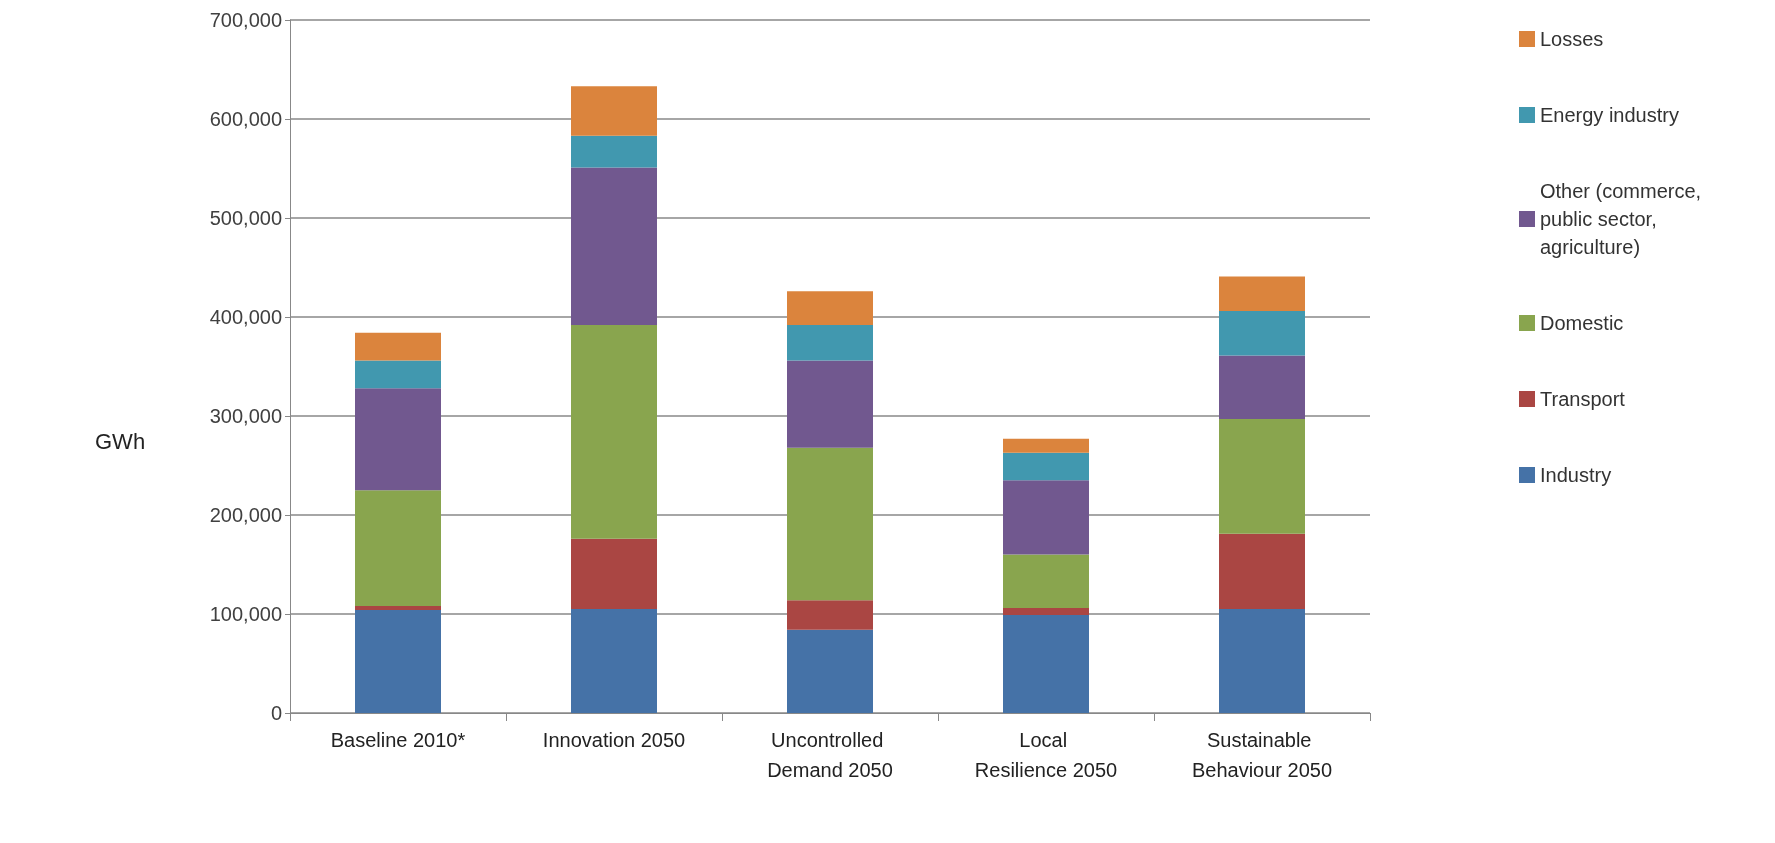 The width and height of the screenshot is (1775, 843). I want to click on x-tick-label: Uncontrolled Demand 2050, so click(830, 755).